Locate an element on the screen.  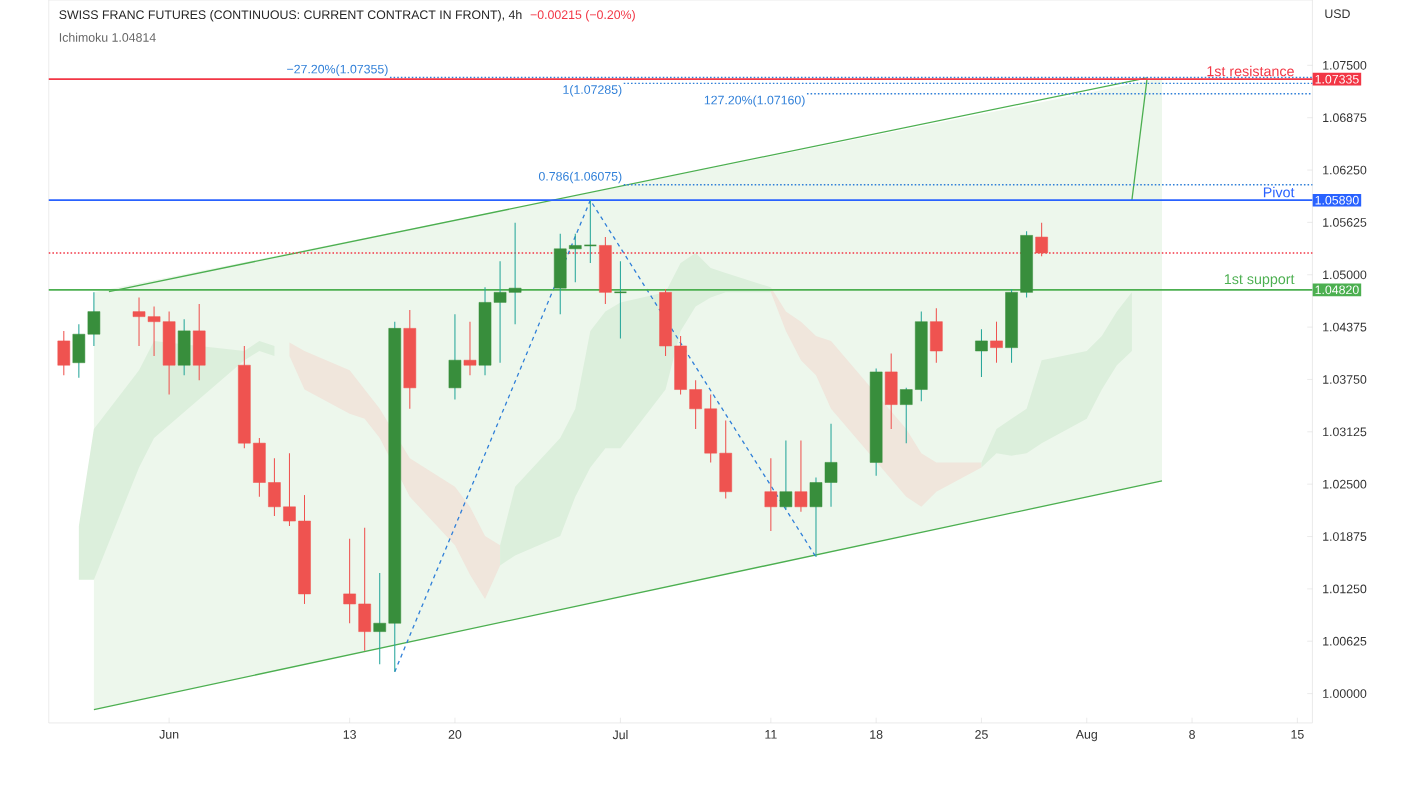
text: Ichimoku 1.04814 is located at coordinates (107, 37).